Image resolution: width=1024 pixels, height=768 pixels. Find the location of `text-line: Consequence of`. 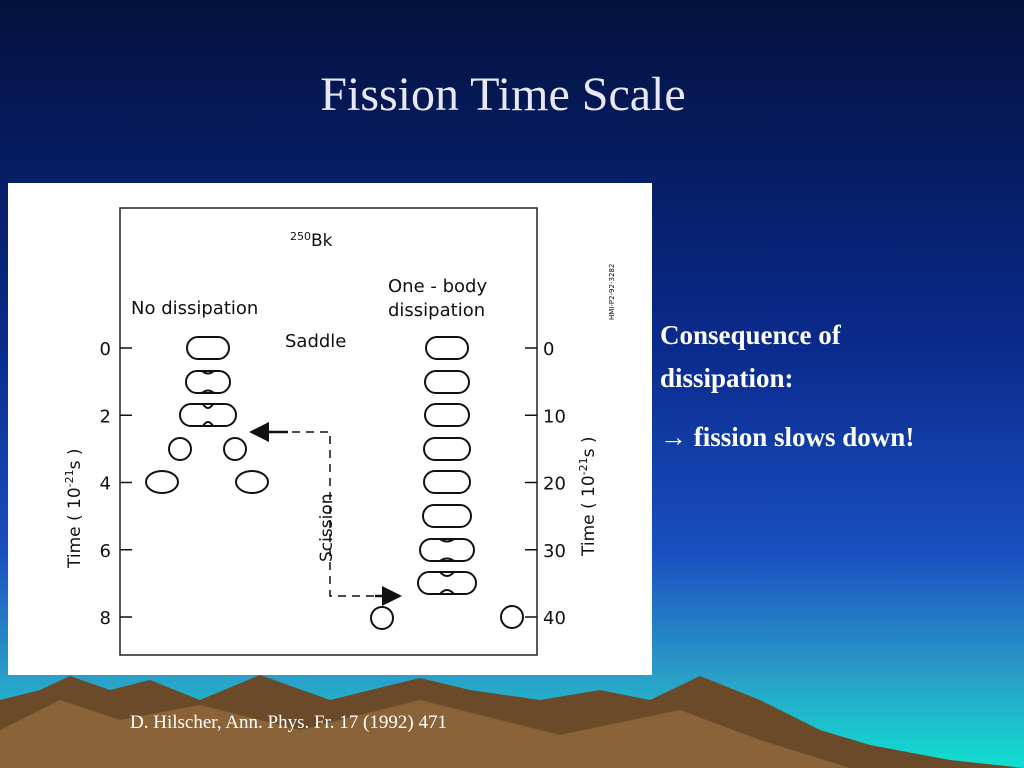

text-line: Consequence of is located at coordinates (751, 335).